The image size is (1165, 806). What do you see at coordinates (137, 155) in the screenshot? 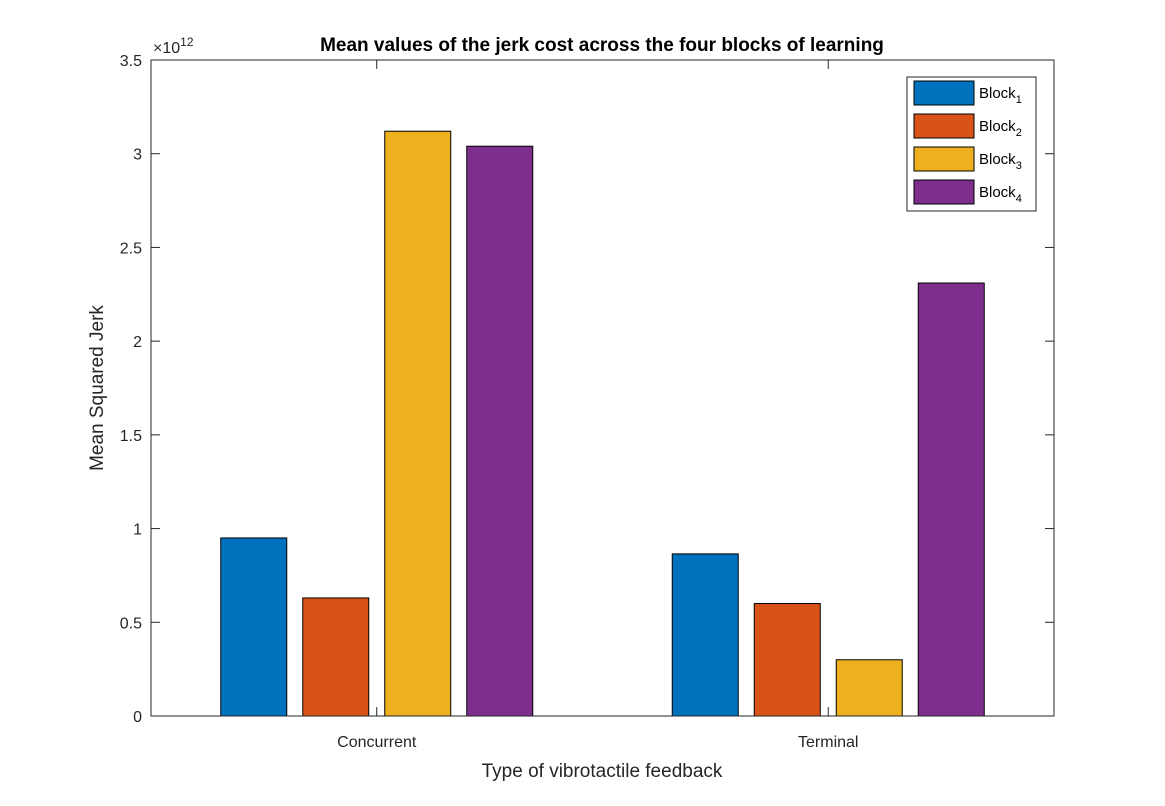
I see `y-tick-label: 3` at bounding box center [137, 155].